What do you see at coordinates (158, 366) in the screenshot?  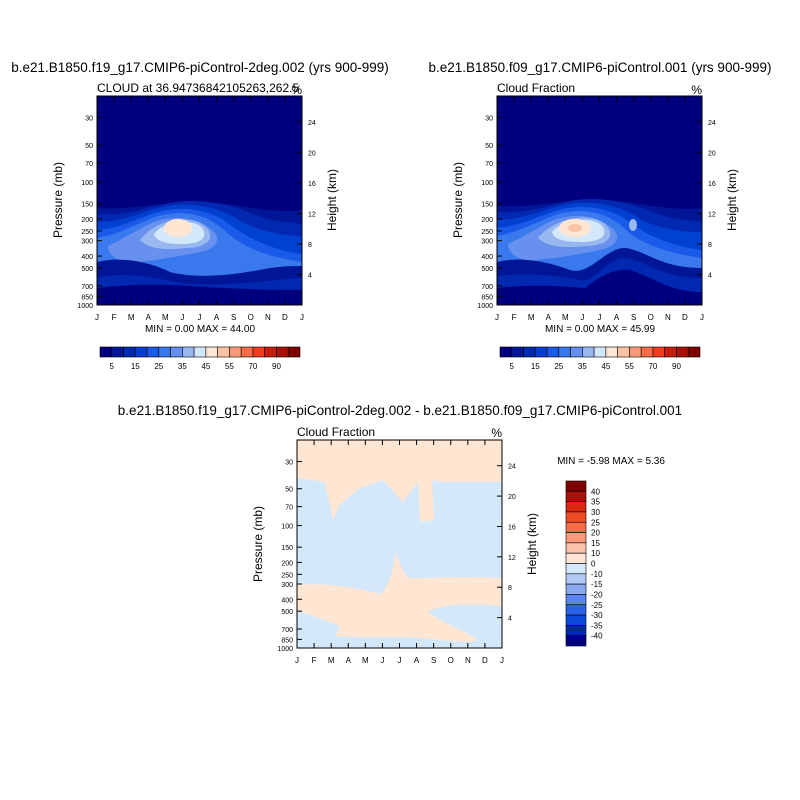 I see `panel-1-colorbar-label: 25` at bounding box center [158, 366].